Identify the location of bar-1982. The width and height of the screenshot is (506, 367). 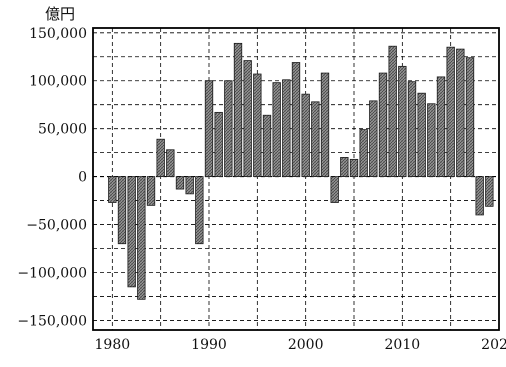
(131, 232).